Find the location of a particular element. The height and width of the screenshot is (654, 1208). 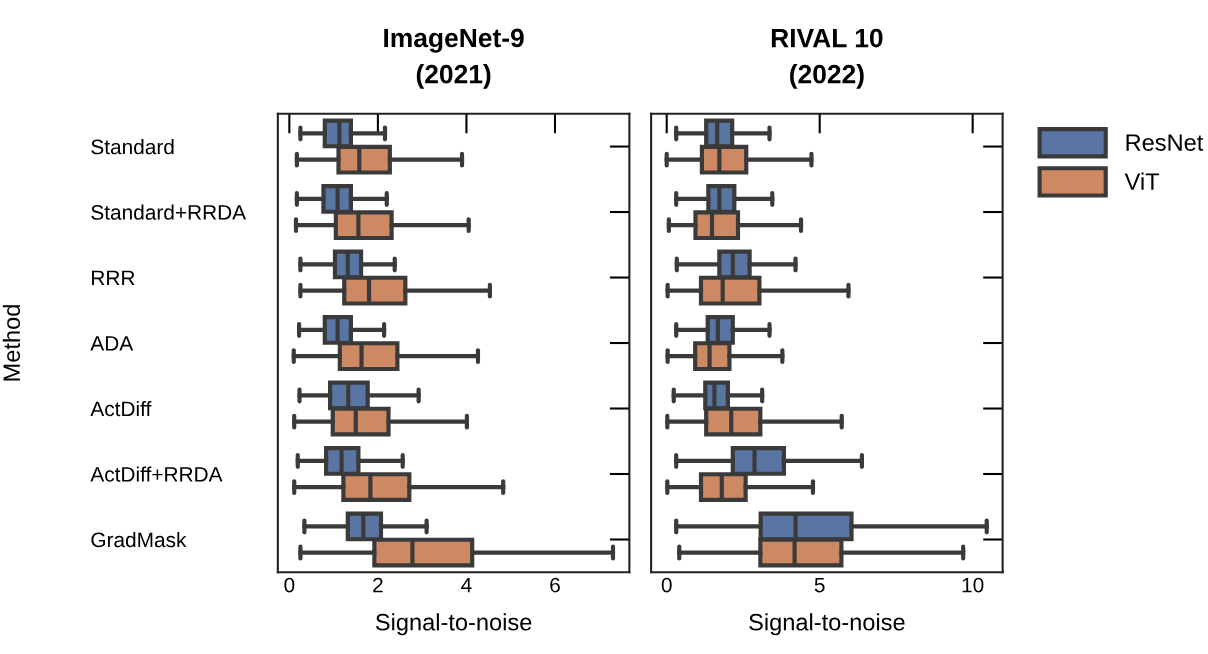

y-tick-label: RRR is located at coordinates (113, 278).